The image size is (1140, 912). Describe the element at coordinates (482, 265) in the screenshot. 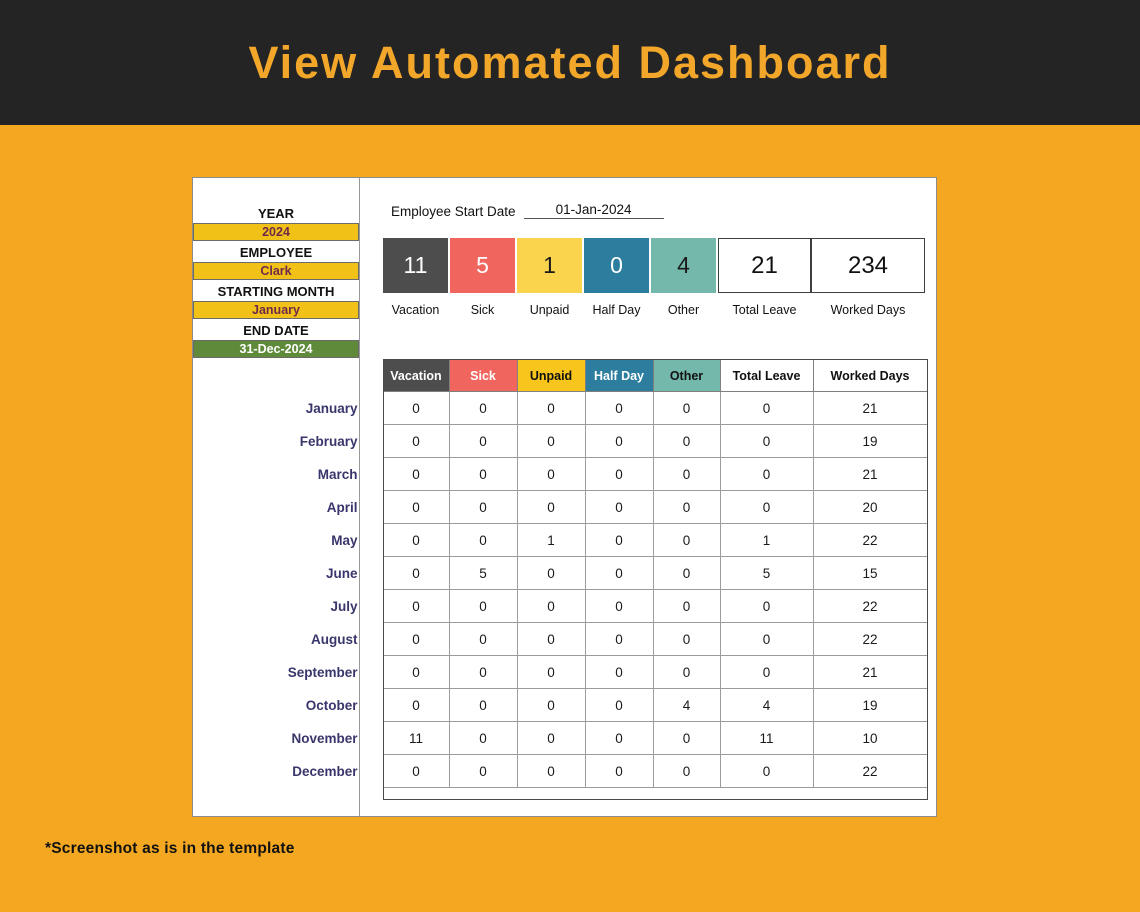

I see `summary-value-sick: 5` at that location.